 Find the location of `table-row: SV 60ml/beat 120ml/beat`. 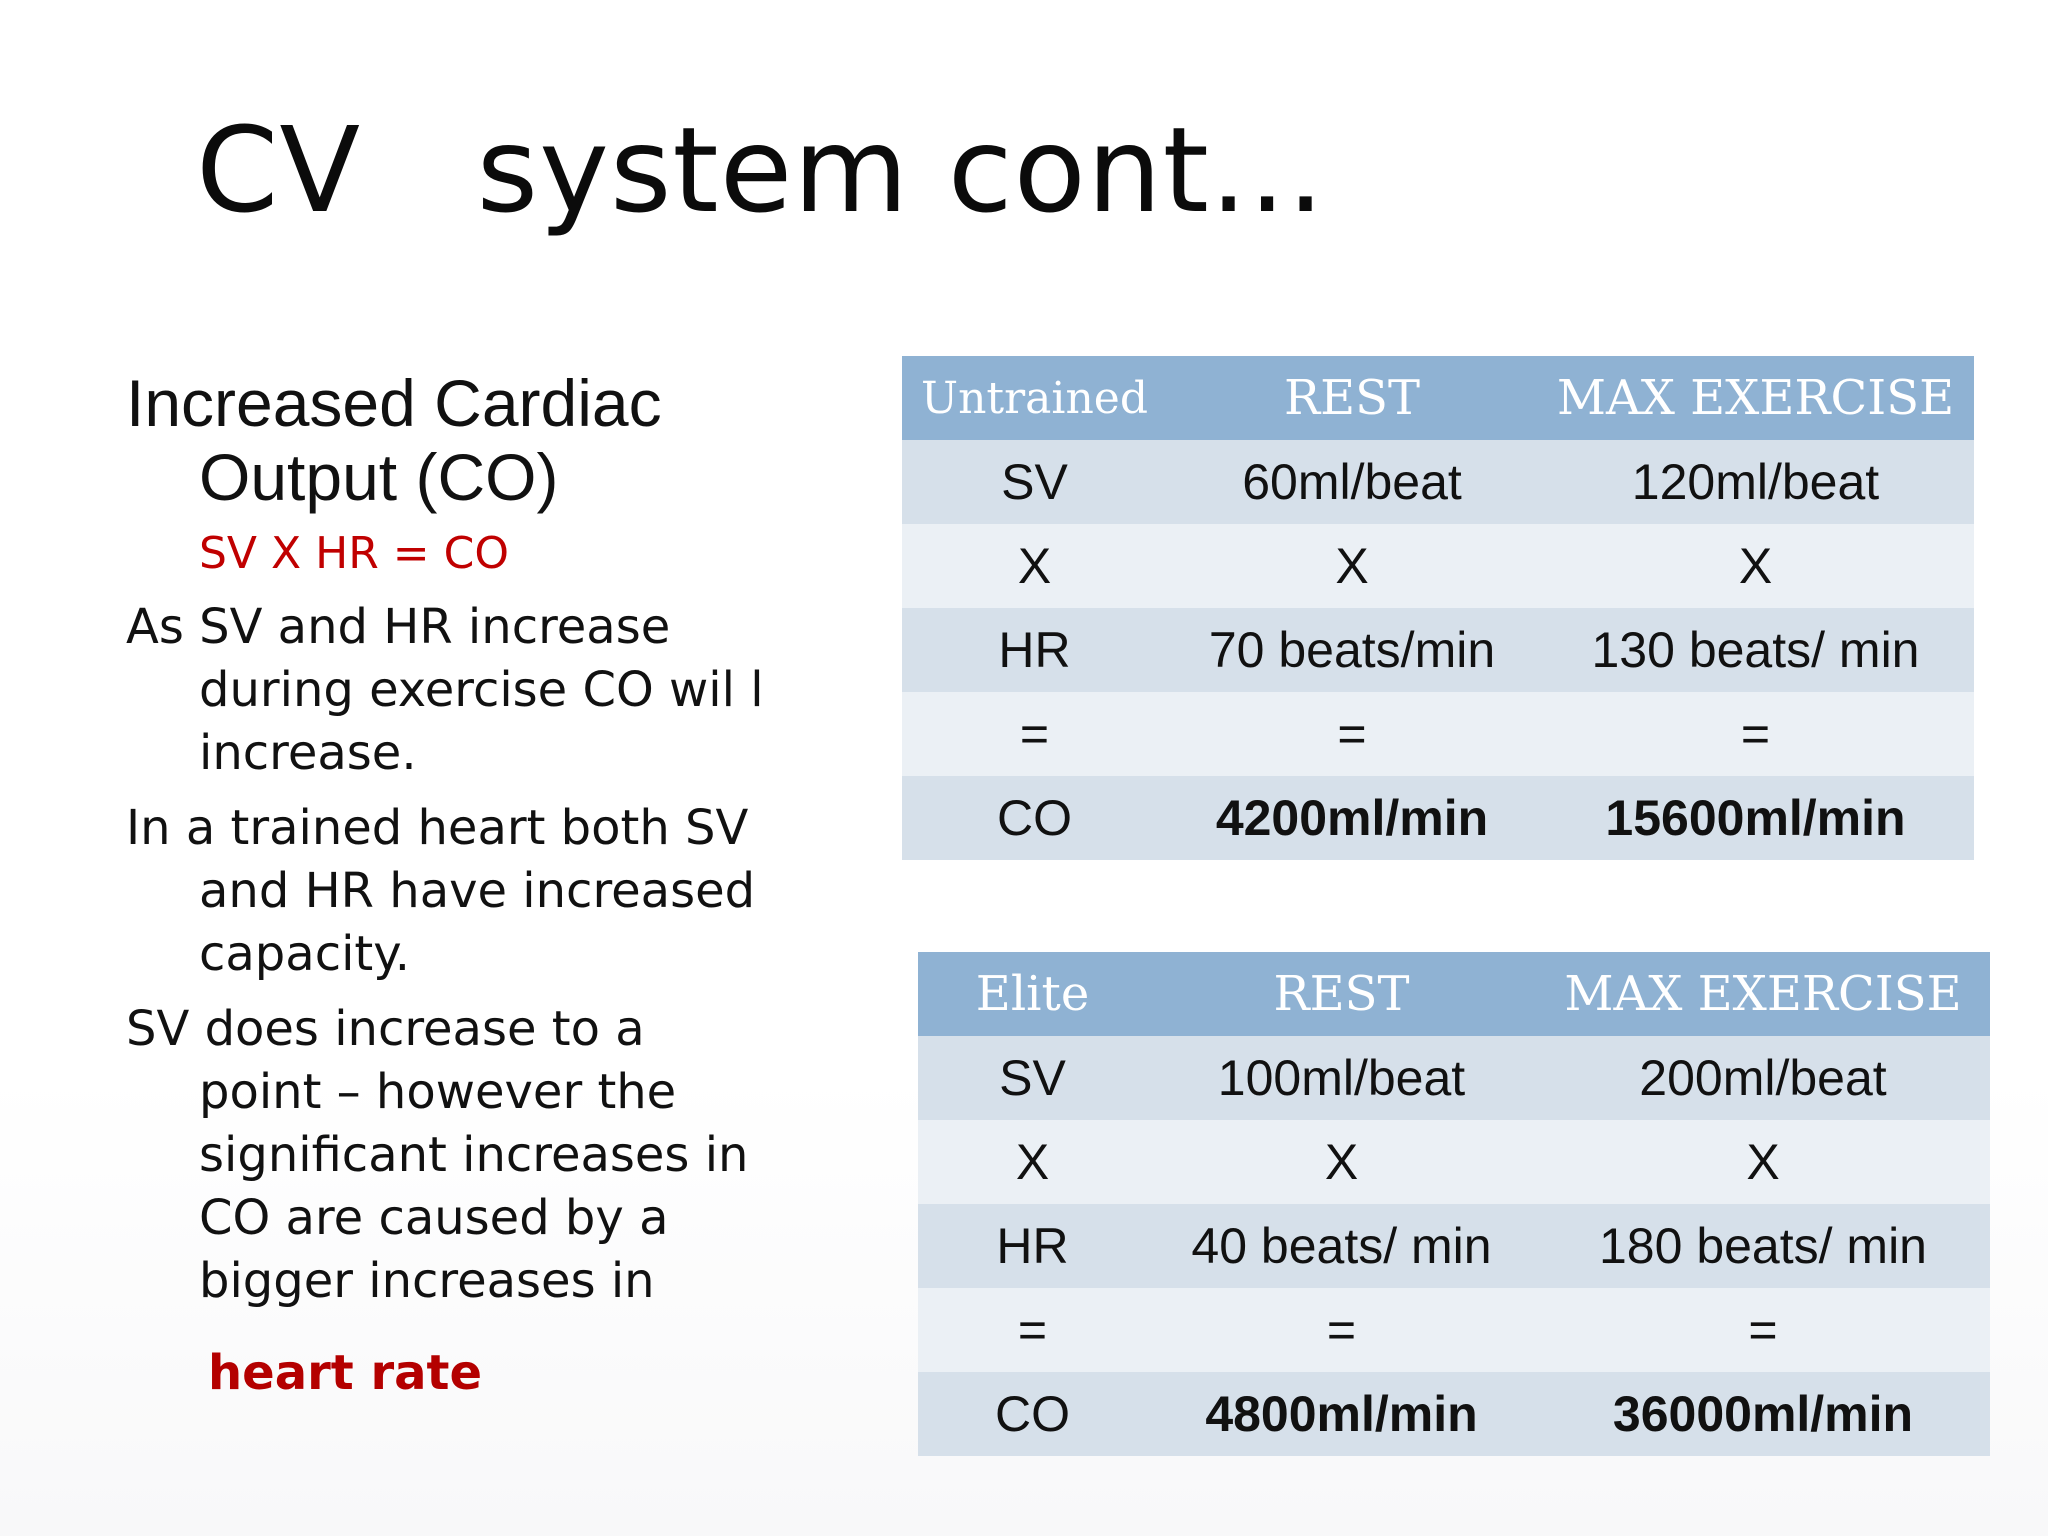

table-row: SV 60ml/beat 120ml/beat is located at coordinates (1438, 482).